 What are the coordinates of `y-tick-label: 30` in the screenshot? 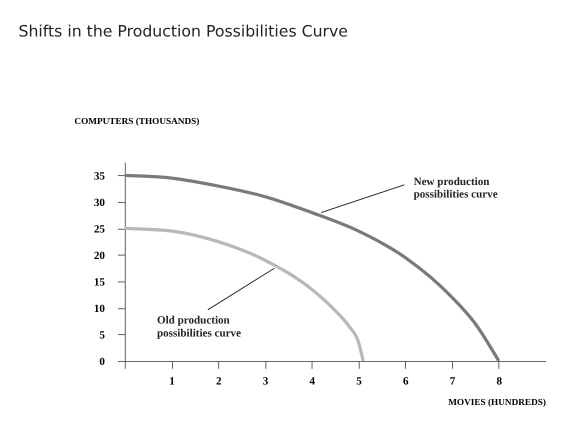 It's located at (100, 203).